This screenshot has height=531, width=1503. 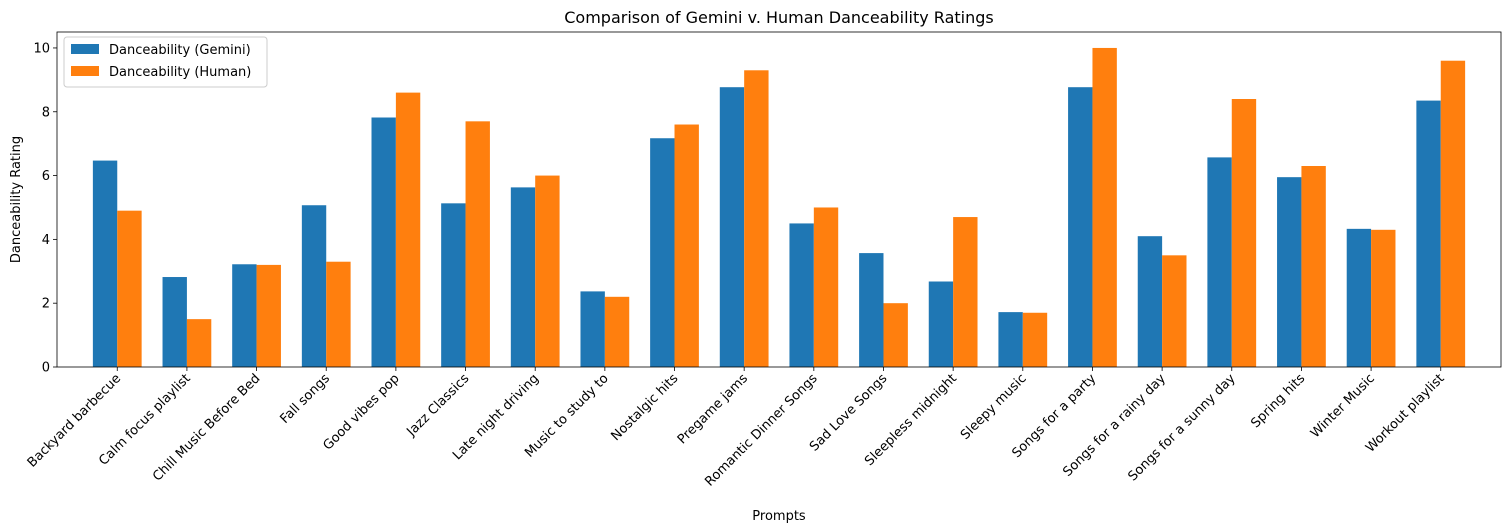 I want to click on x-tick-label: Spring hits, so click(x=1278, y=401).